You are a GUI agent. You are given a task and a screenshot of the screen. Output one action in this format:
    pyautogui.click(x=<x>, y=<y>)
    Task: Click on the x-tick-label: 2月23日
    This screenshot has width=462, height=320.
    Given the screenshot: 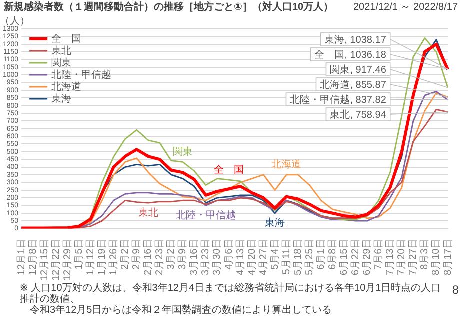 What is the action you would take?
    pyautogui.click(x=160, y=257)
    